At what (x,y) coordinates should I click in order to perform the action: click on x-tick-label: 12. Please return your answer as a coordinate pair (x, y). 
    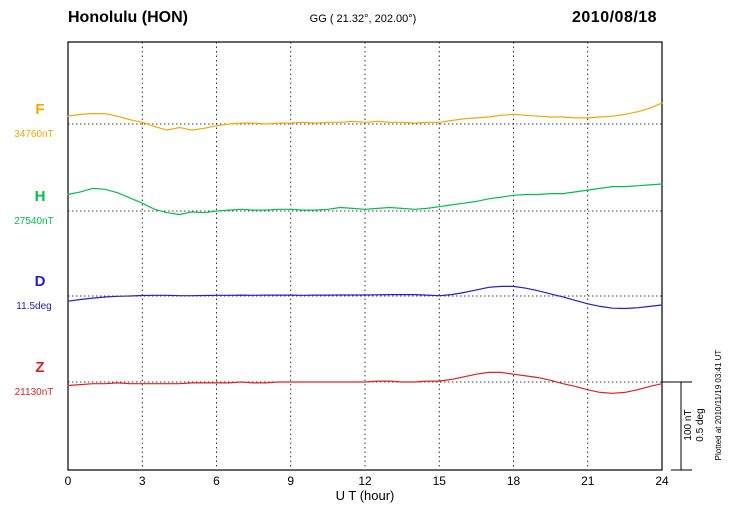
    Looking at the image, I should click on (365, 481).